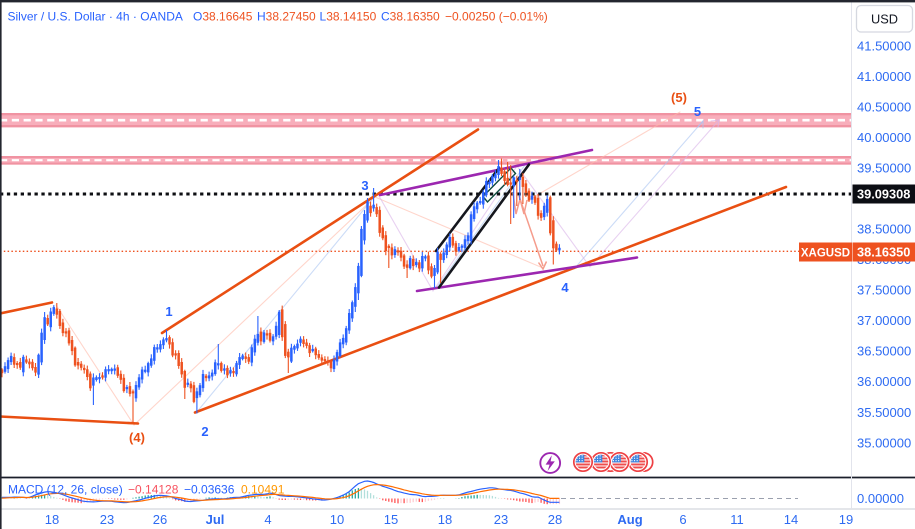 This screenshot has width=915, height=529. Describe the element at coordinates (223, 17) in the screenshot. I see `svg-text: O38.16645` at that location.